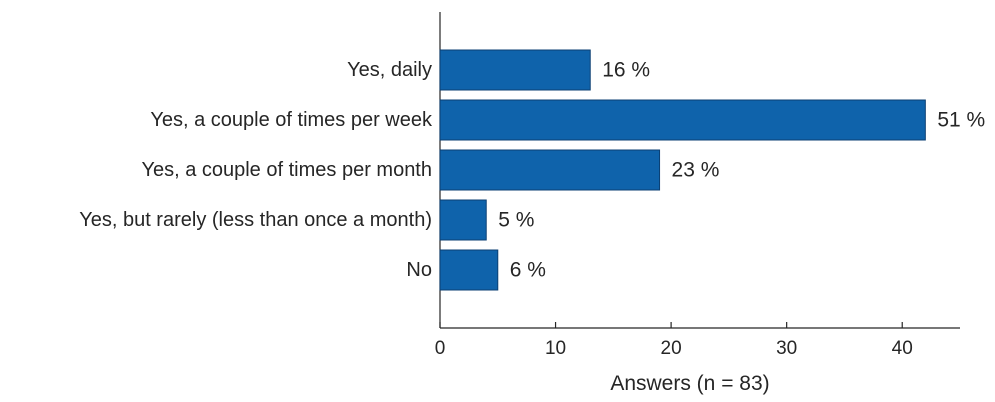  Describe the element at coordinates (440, 348) in the screenshot. I see `x-tick-label-0: 0` at that location.